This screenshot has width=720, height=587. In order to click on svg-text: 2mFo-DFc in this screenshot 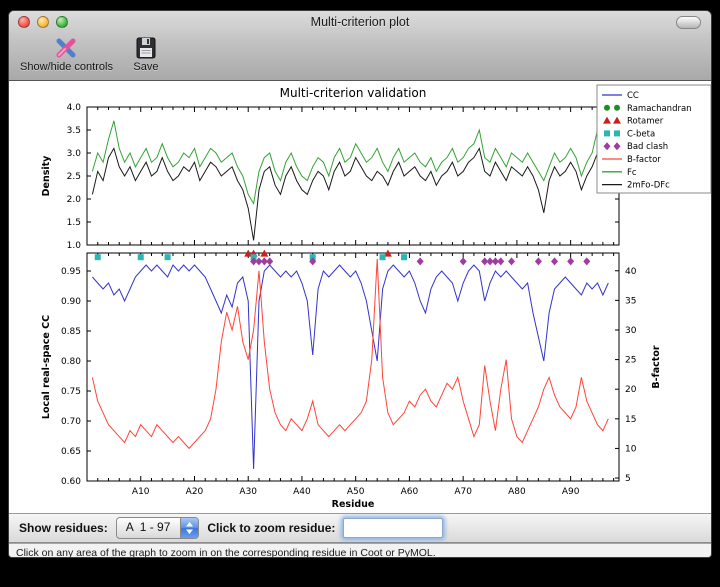, I will do `click(648, 186)`.